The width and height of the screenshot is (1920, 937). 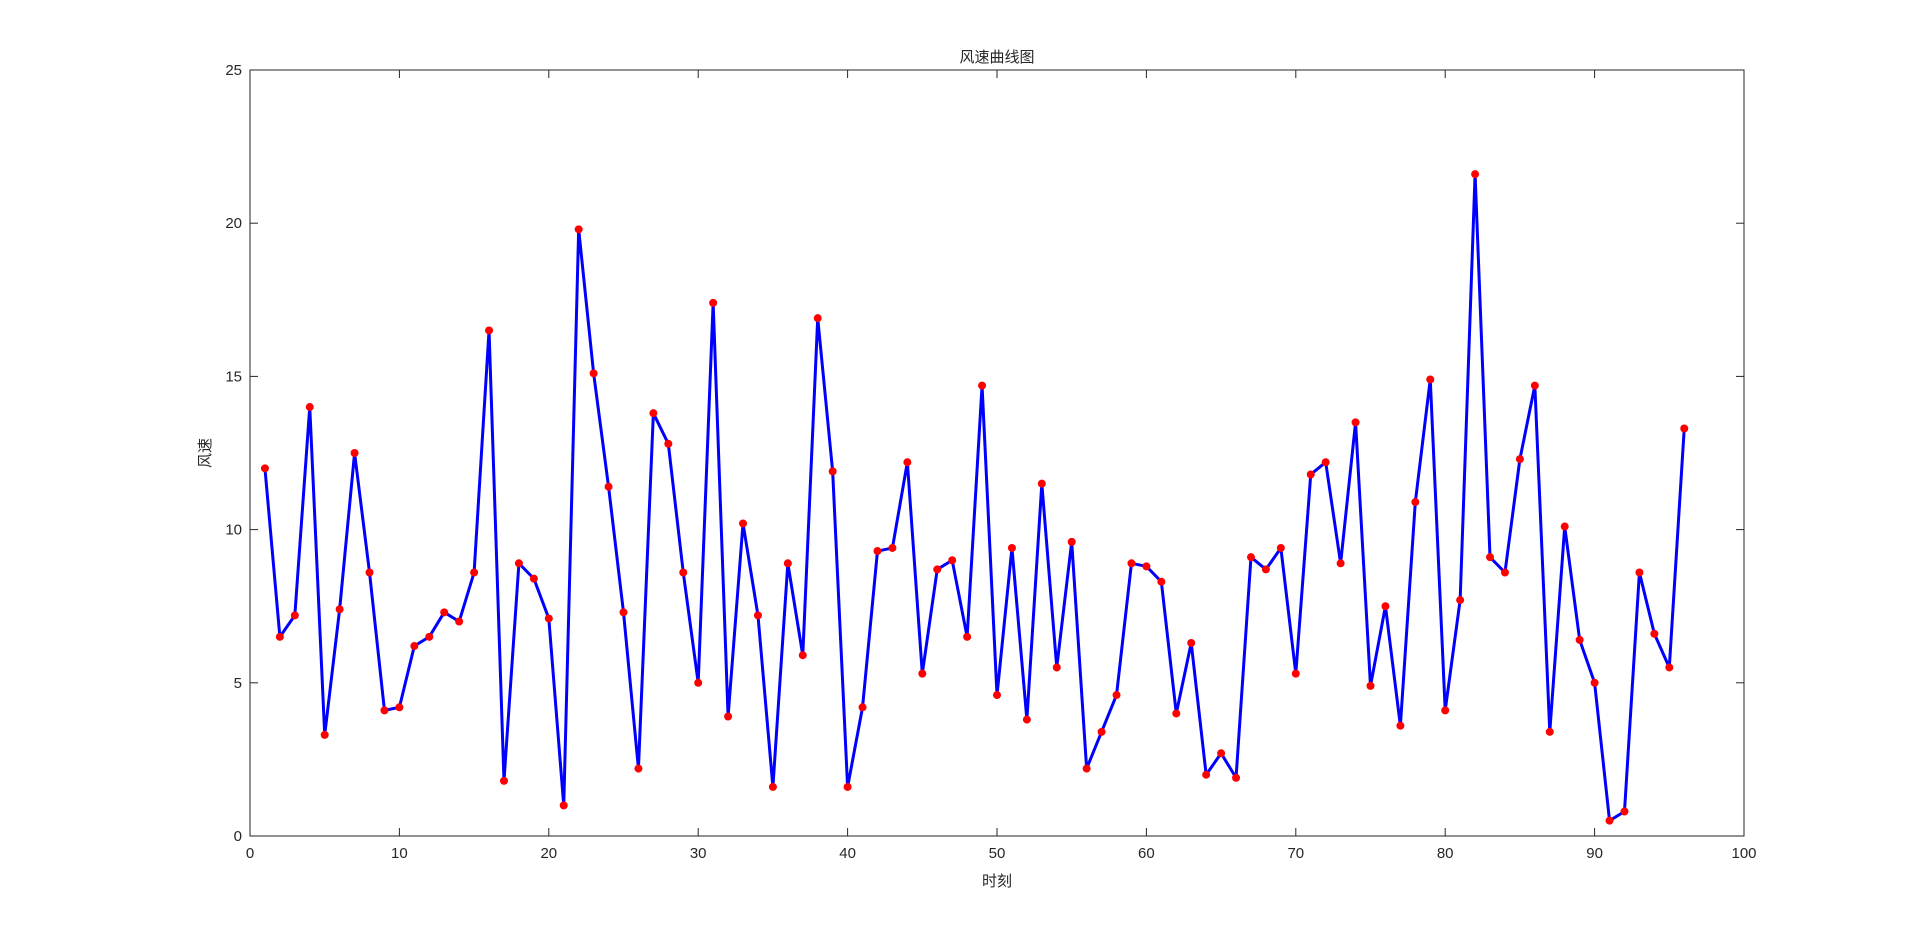 What do you see at coordinates (233, 530) in the screenshot?
I see `y-tick-label: 10` at bounding box center [233, 530].